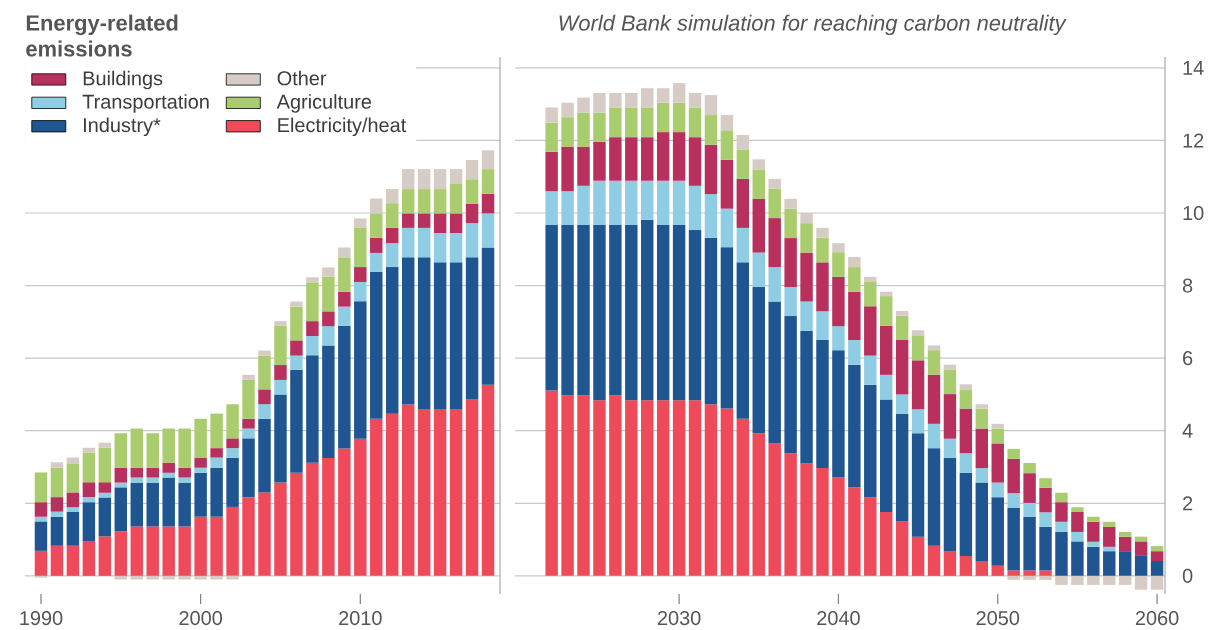 The image size is (1215, 630). Describe the element at coordinates (679, 618) in the screenshot. I see `x-tick-label: 2030` at that location.